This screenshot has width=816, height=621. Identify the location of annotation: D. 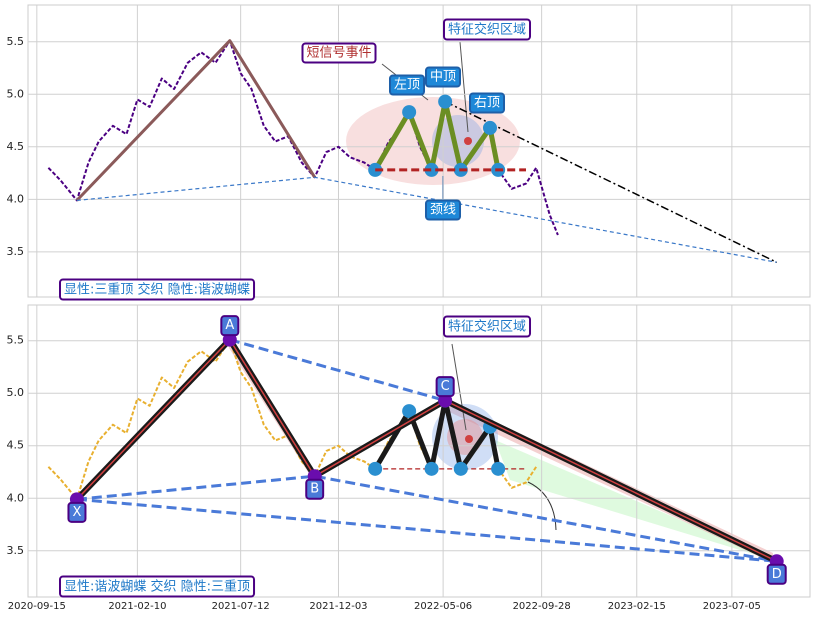
(776, 574).